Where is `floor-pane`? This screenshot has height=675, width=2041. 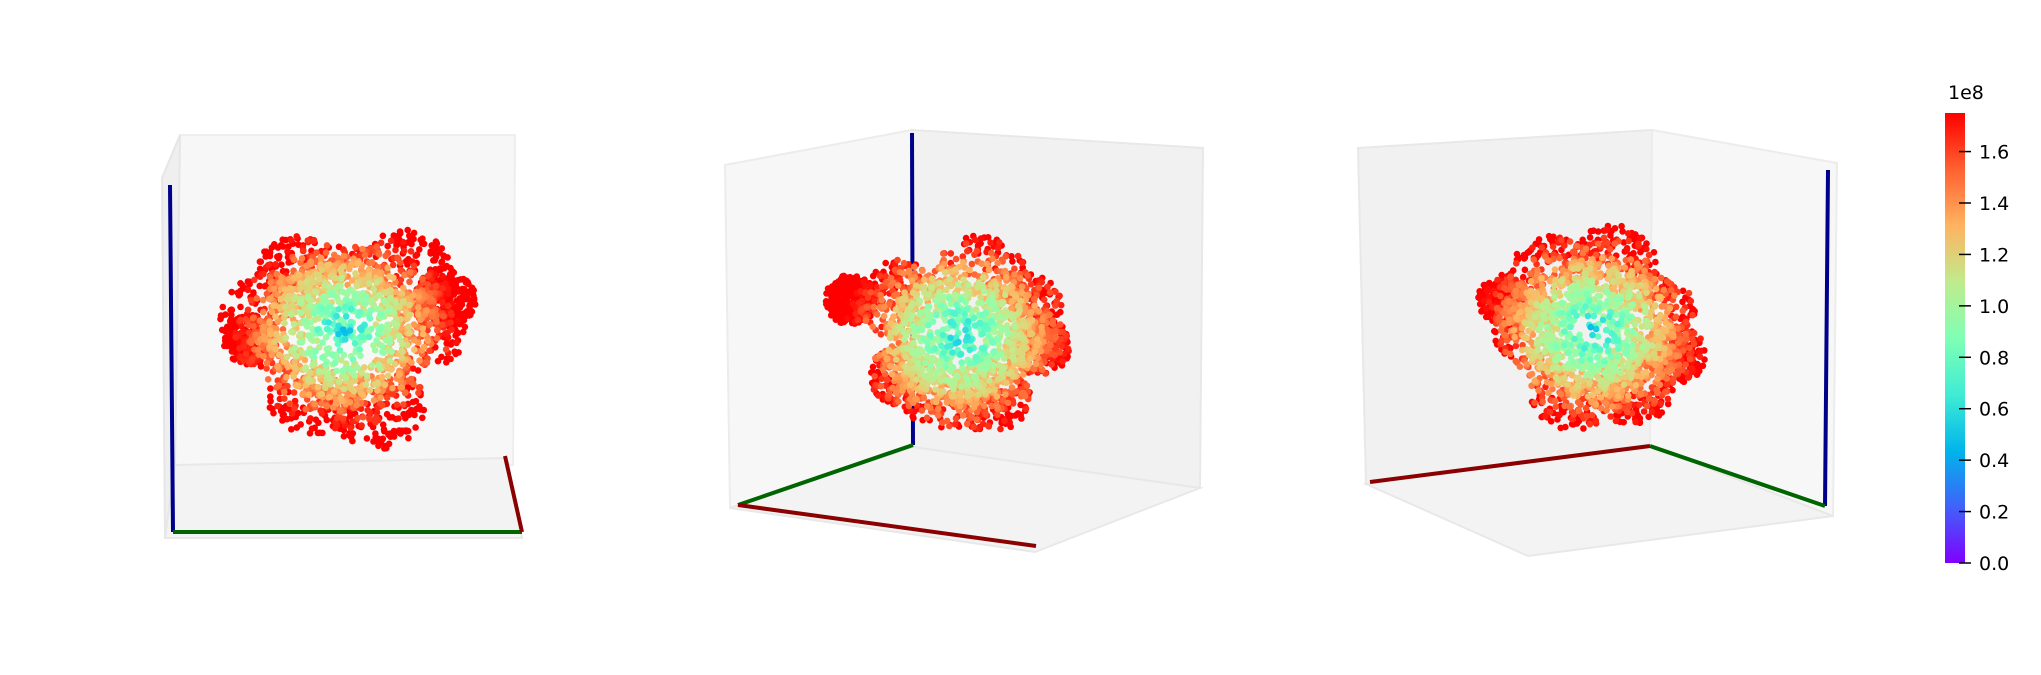
floor-pane is located at coordinates (343, 497).